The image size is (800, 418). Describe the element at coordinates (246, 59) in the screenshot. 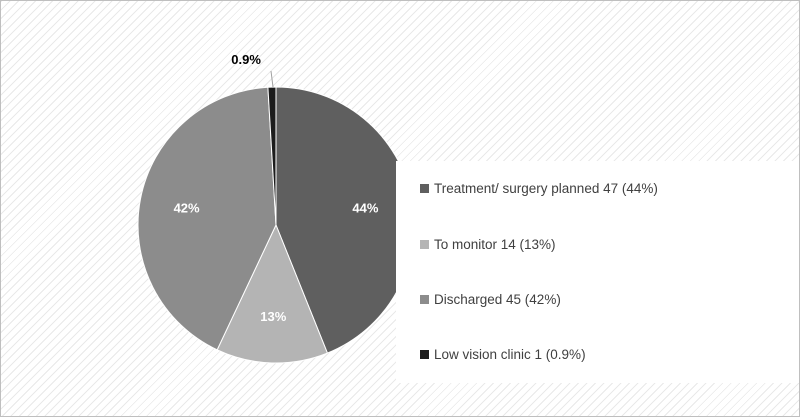

I see `slice-label-low-vision: 0.9%` at that location.